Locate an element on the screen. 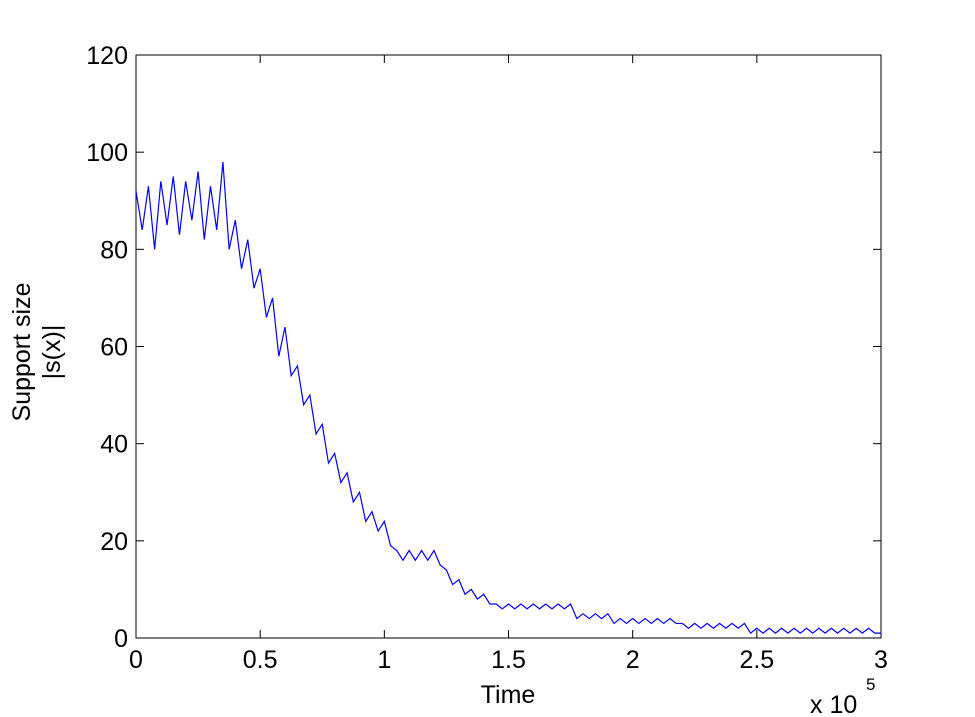 The image size is (975, 717). y-tick-label: 80 is located at coordinates (114, 250).